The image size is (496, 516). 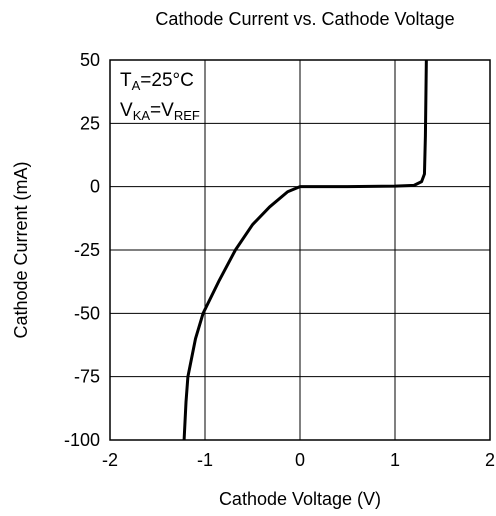 I want to click on x-tick-label: -2, so click(x=110, y=460).